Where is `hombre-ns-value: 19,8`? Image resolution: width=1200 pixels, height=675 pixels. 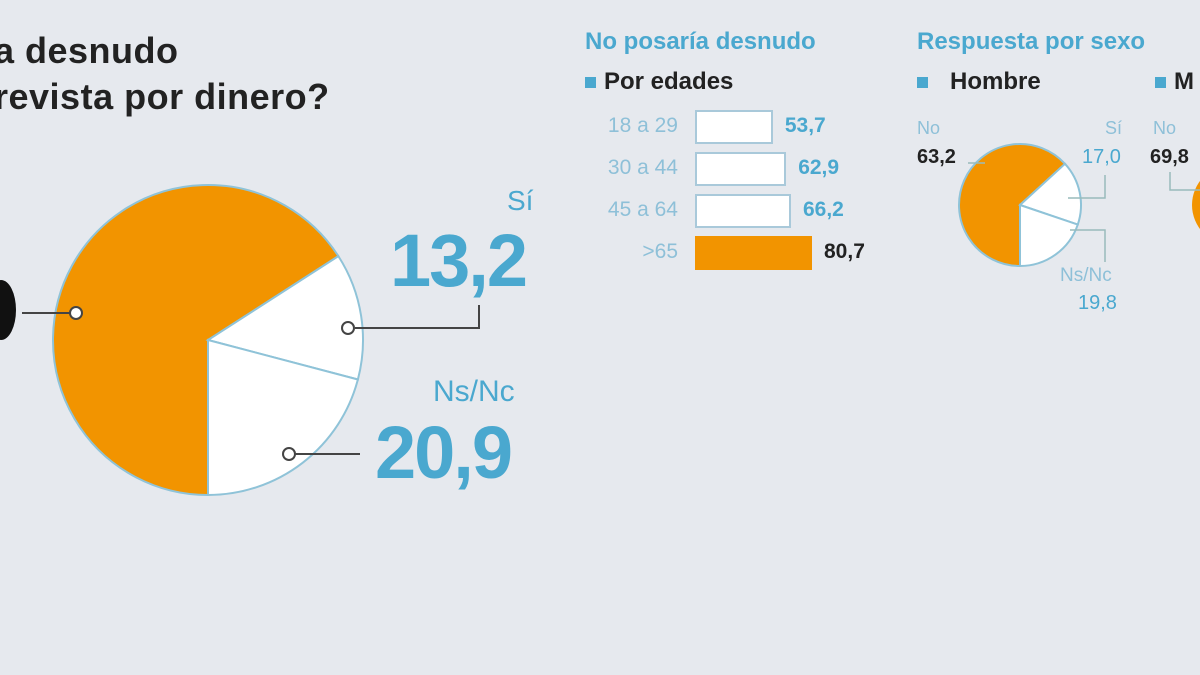 hombre-ns-value: 19,8 is located at coordinates (1097, 303).